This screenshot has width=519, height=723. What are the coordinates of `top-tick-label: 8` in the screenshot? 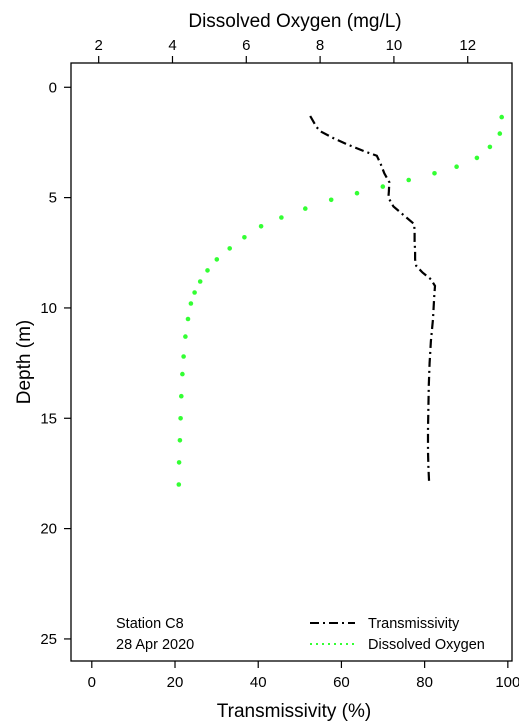 It's located at (320, 45).